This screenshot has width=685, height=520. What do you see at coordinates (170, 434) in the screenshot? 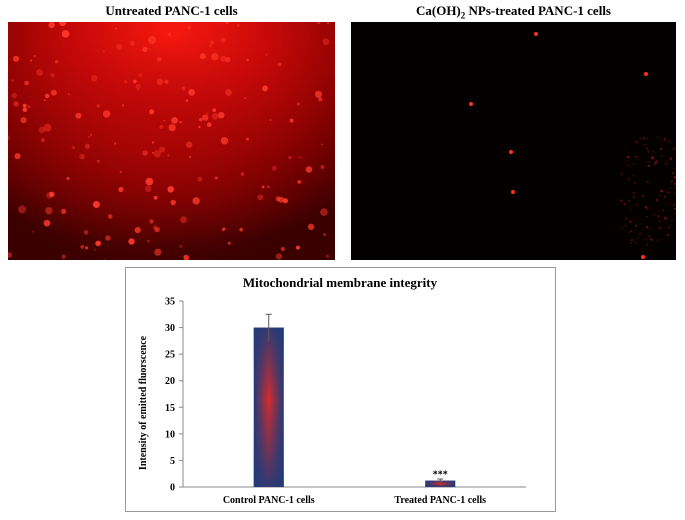
I see `y-tick-label: 10` at bounding box center [170, 434].